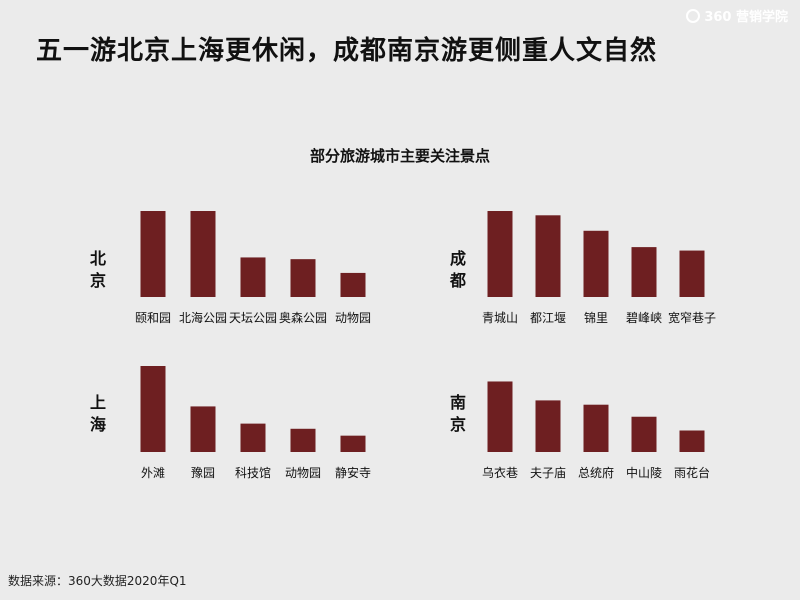 This screenshot has width=800, height=600. What do you see at coordinates (399, 156) in the screenshot?
I see `chart-subtitle: 部分旅游城市主要关注景点` at bounding box center [399, 156].